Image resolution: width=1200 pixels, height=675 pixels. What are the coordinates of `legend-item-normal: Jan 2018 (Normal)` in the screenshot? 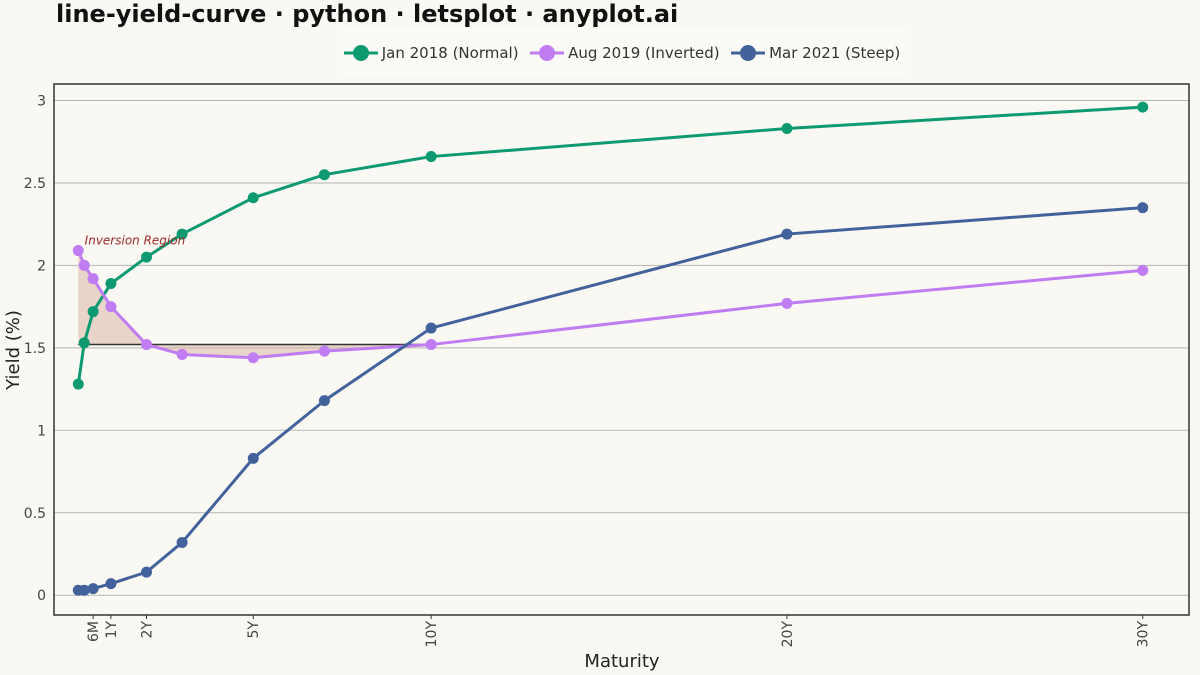 It's located at (431, 53).